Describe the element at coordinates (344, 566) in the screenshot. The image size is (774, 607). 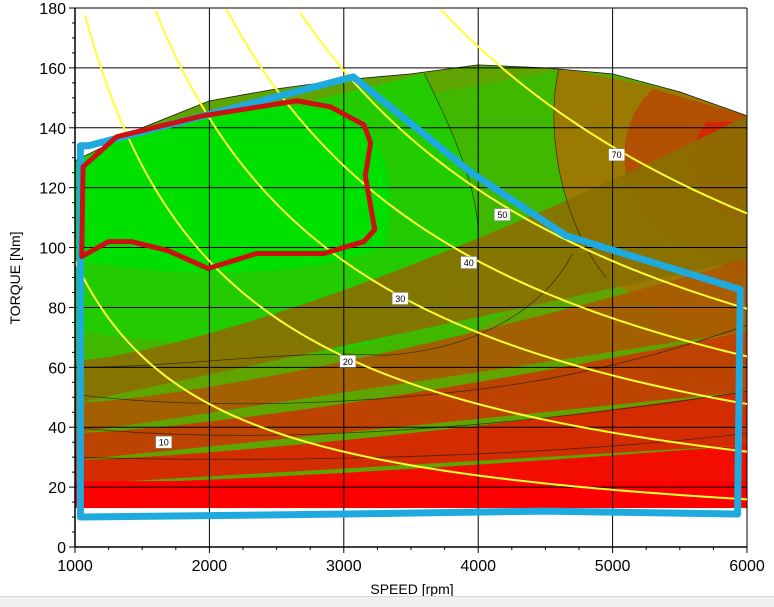
I see `x-tick-label: 3000` at that location.